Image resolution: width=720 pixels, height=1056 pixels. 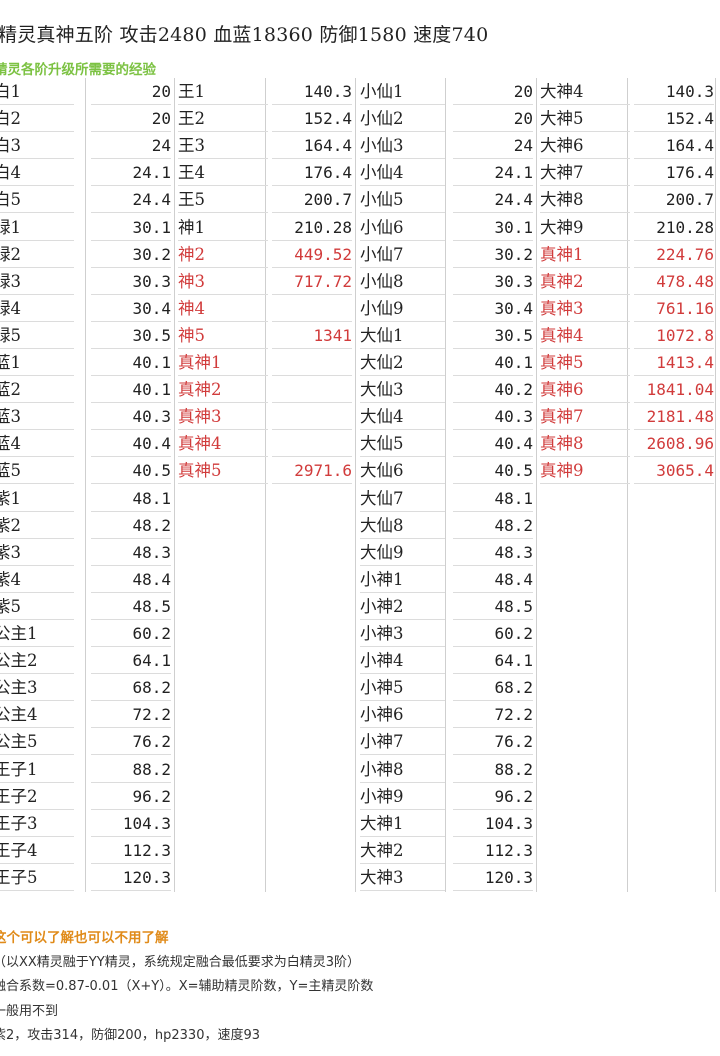 What do you see at coordinates (131, 741) in the screenshot?
I see `table-cell-value: 76.2` at bounding box center [131, 741].